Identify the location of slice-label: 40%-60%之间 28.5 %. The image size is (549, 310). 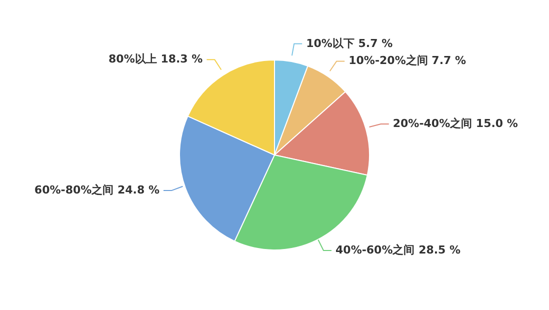
(398, 249).